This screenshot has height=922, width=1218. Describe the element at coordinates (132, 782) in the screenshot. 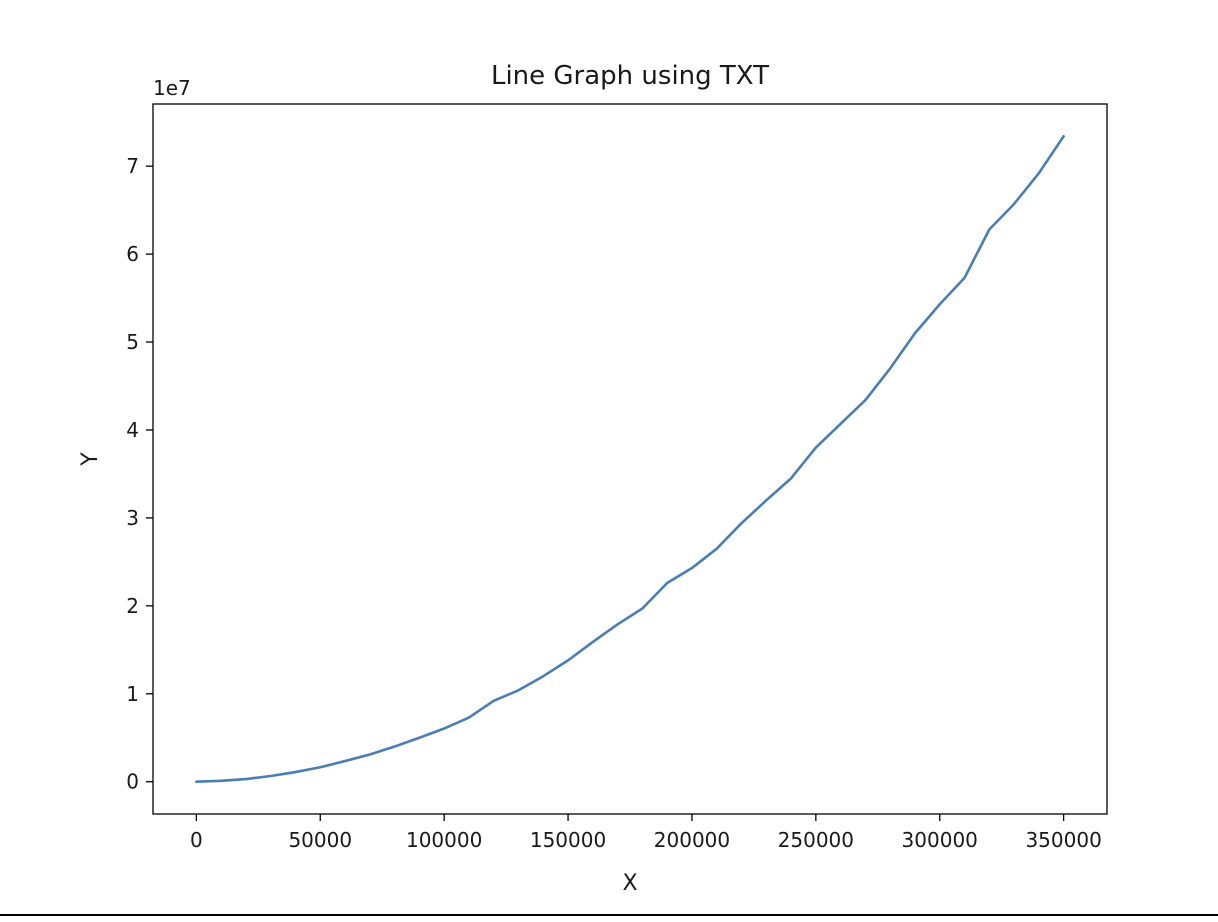

I see `y-tick-label: 0` at that location.